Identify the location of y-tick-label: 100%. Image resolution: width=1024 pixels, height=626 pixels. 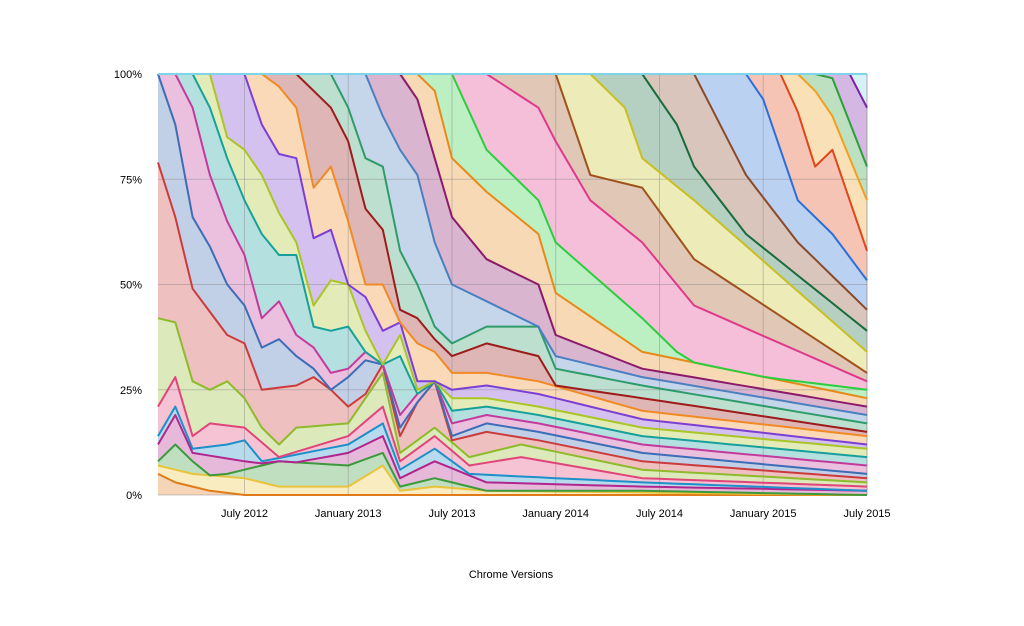
(128, 75).